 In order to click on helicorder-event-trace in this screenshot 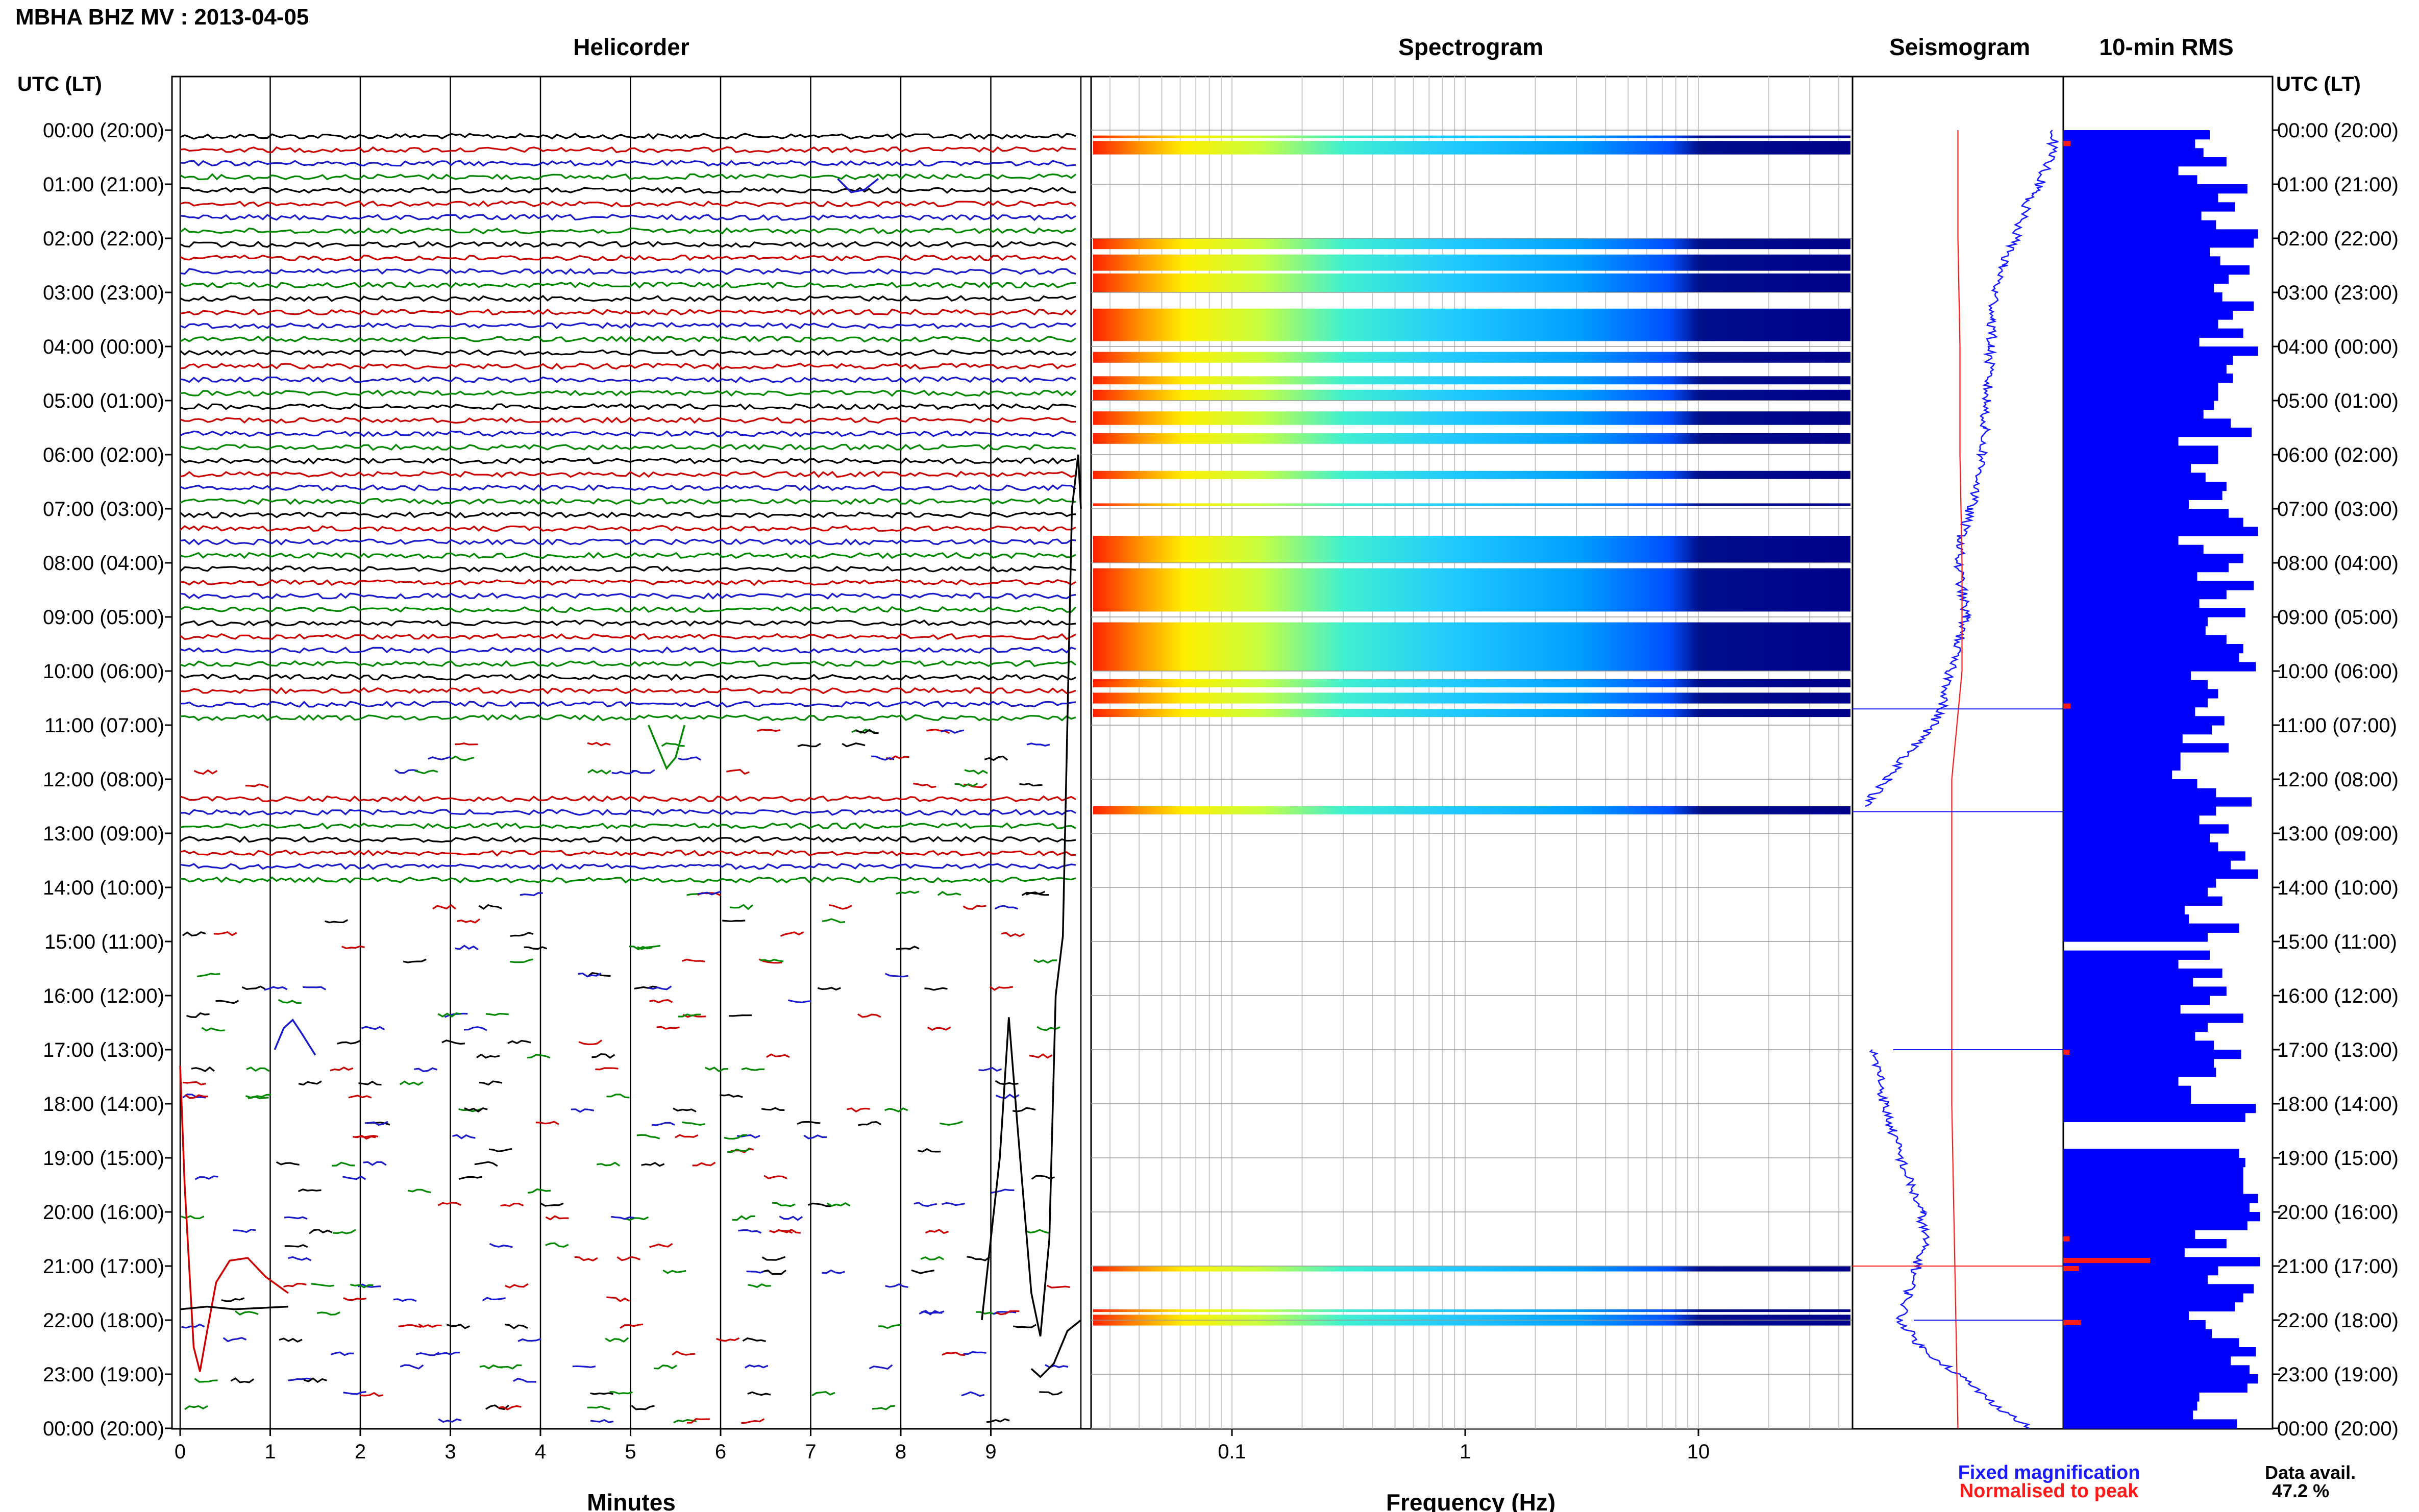, I will do `click(295, 1037)`.